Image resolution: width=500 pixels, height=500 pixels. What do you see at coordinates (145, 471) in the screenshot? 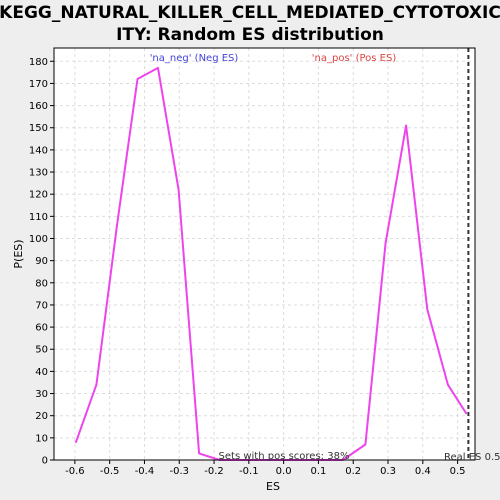
I see `x-tick-label: -0.4` at bounding box center [145, 471].